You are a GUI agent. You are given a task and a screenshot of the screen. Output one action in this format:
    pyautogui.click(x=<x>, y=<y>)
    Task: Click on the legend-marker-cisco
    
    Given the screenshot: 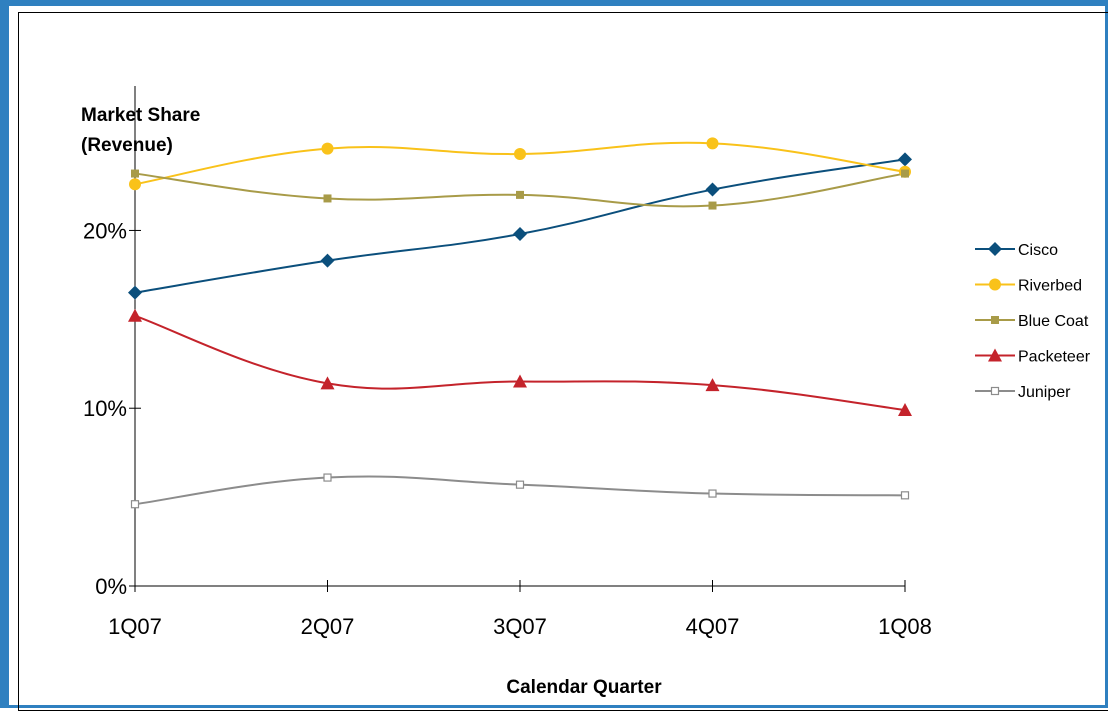 What is the action you would take?
    pyautogui.click(x=995, y=249)
    